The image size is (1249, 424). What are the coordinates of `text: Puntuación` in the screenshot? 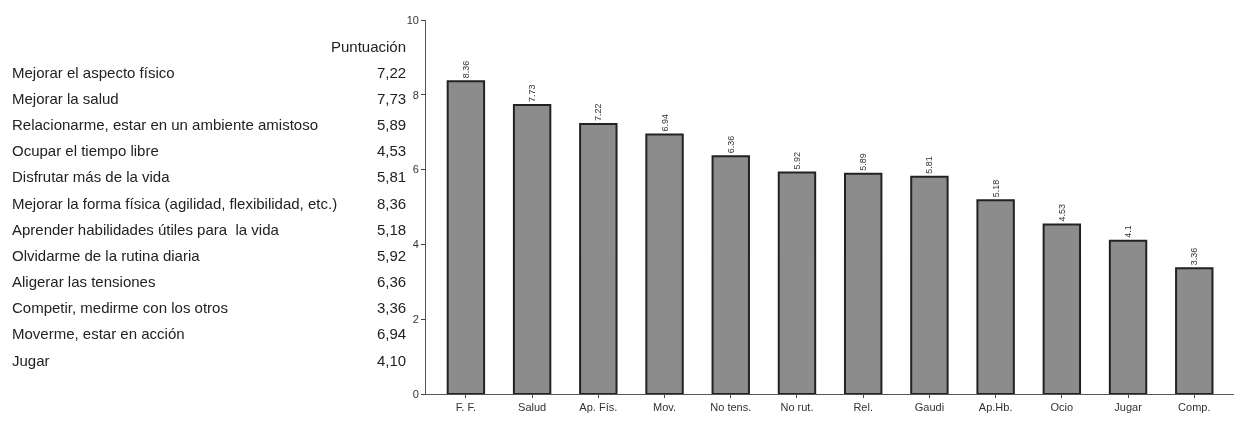 It's located at (369, 46).